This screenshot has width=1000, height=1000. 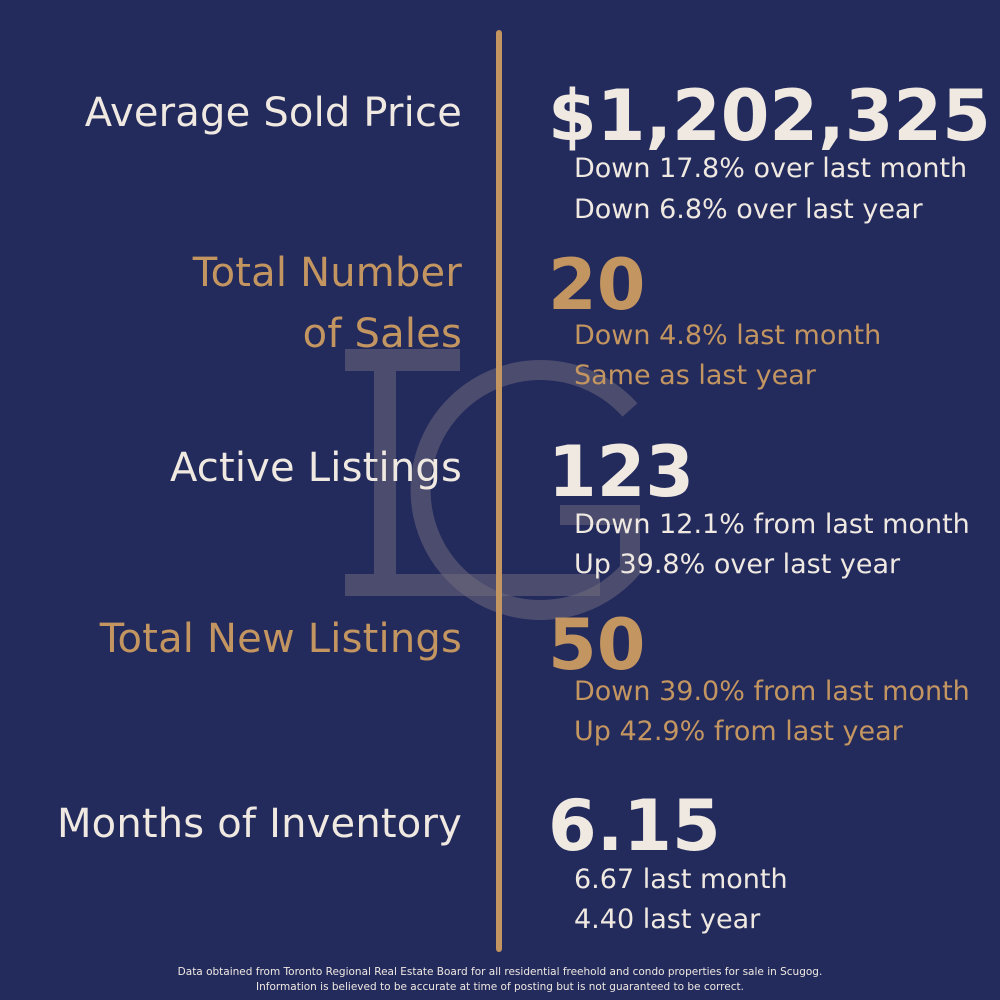 What do you see at coordinates (772, 524) in the screenshot?
I see `active-listings-note-month: Down 12.1% from last month` at bounding box center [772, 524].